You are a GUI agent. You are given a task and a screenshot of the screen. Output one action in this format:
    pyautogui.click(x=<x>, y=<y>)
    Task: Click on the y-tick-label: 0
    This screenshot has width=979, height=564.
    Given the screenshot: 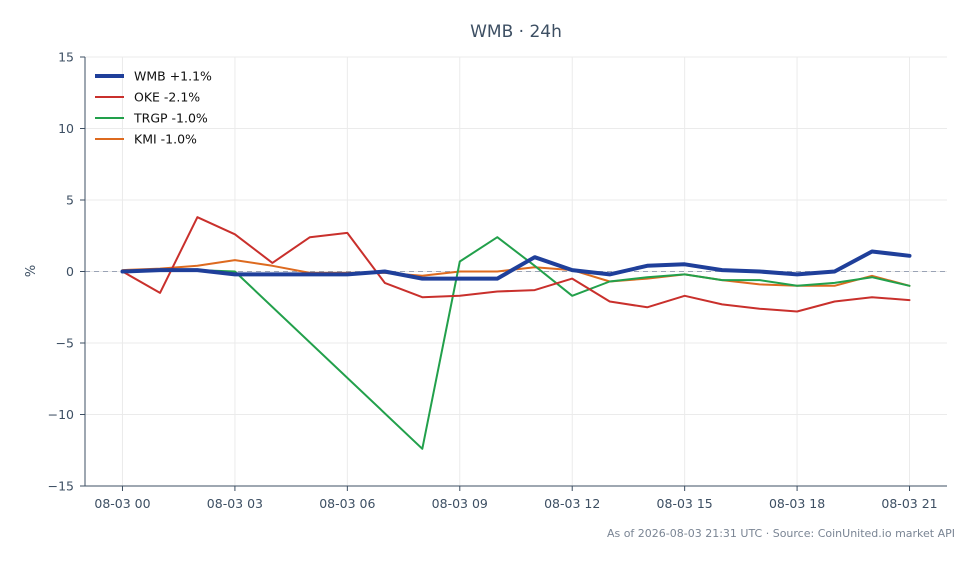 What is the action you would take?
    pyautogui.click(x=70, y=271)
    